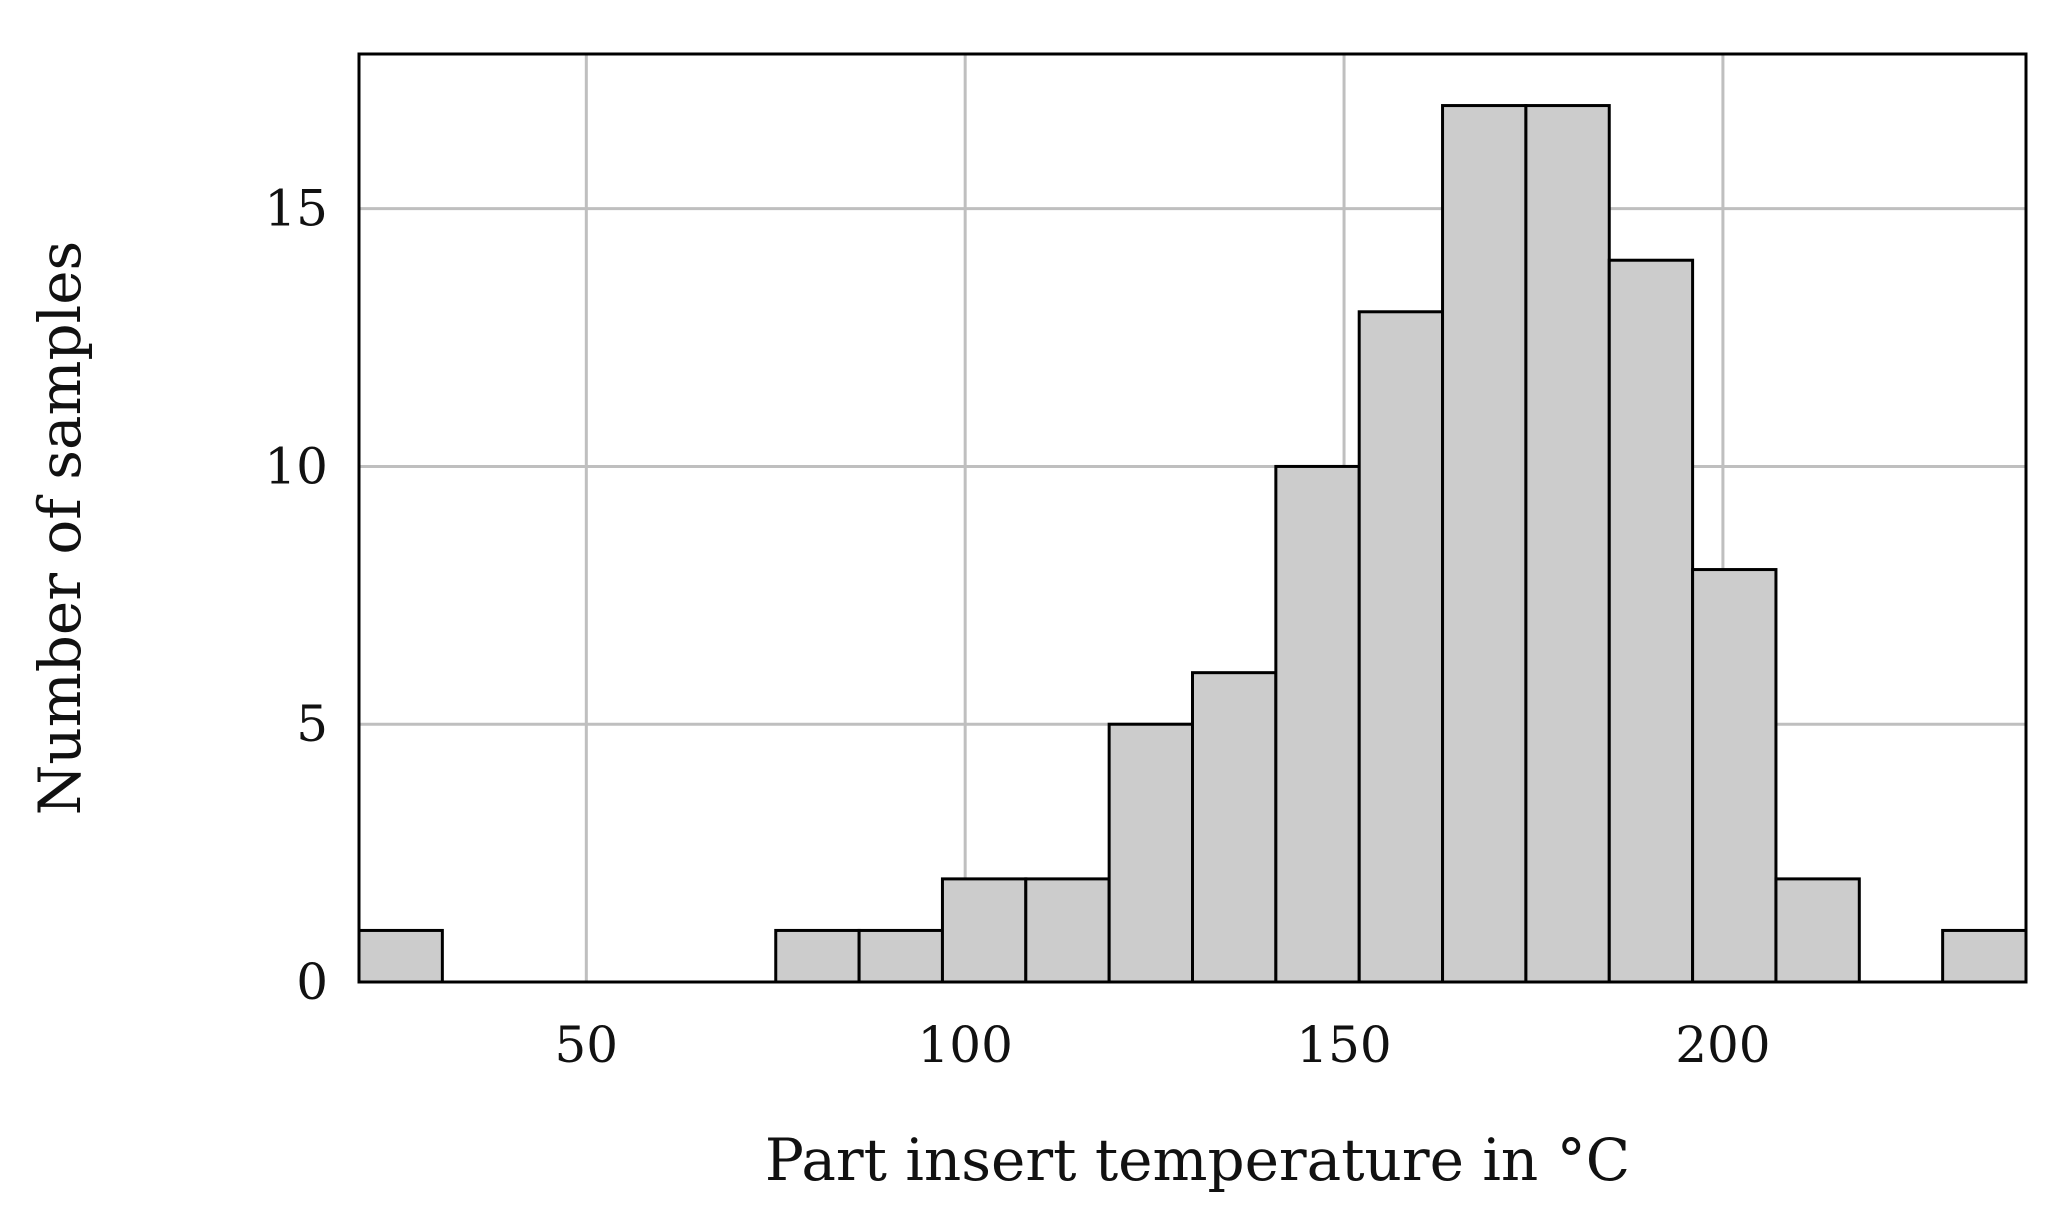 The height and width of the screenshot is (1217, 2057). I want to click on x-tick-label: 100, so click(964, 1045).